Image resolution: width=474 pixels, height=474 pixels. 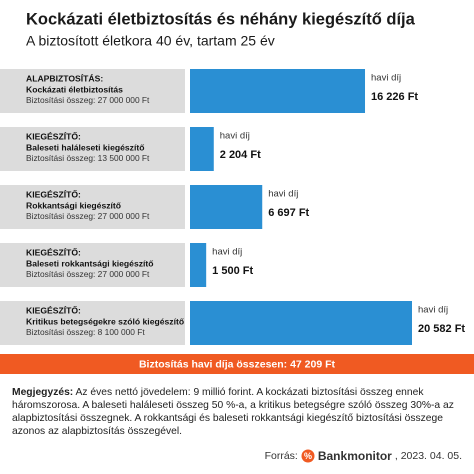 I want to click on logo-icon: %, so click(x=308, y=456).